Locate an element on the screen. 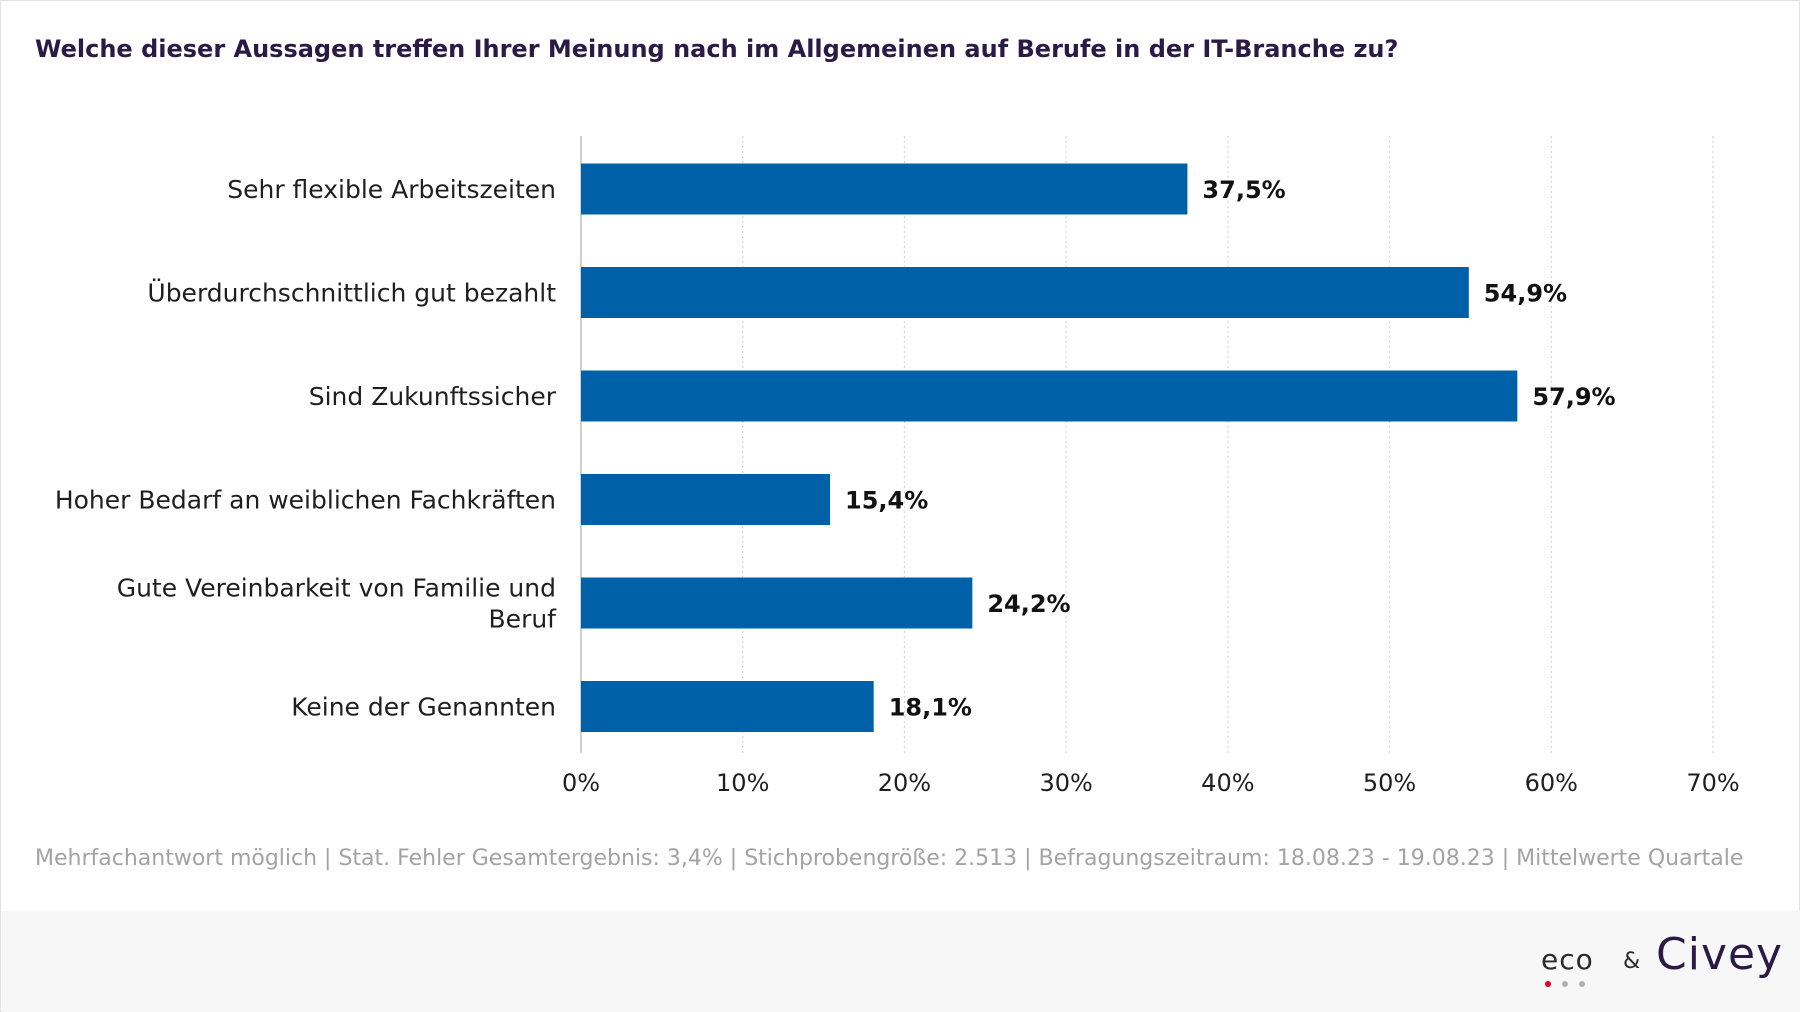  category-label: Sehr flexible Arbeitszeiten is located at coordinates (391, 189).